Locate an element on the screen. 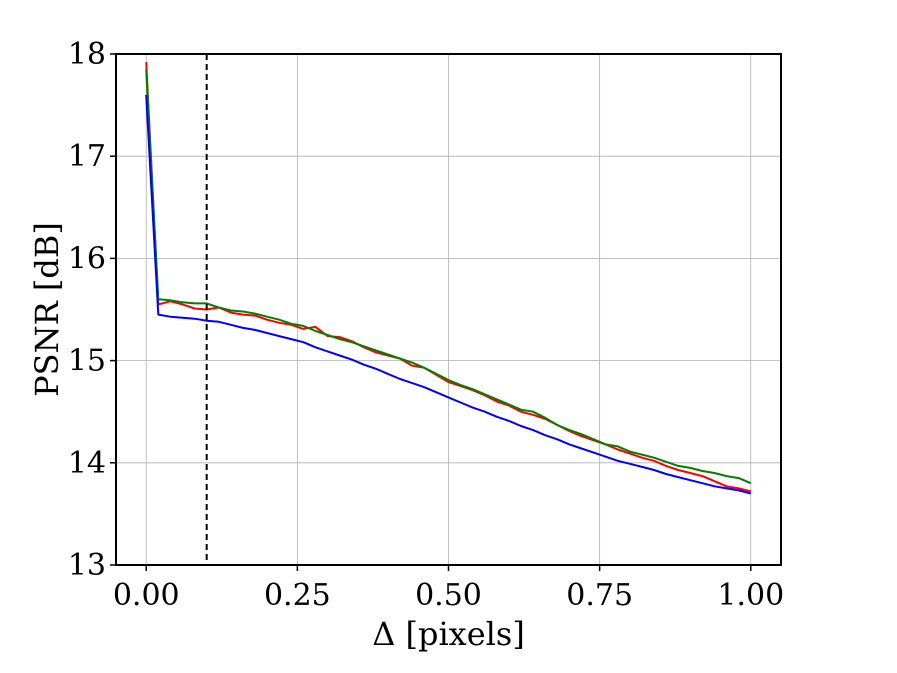 The height and width of the screenshot is (673, 897). y-tick-label: 18 is located at coordinates (87, 54).